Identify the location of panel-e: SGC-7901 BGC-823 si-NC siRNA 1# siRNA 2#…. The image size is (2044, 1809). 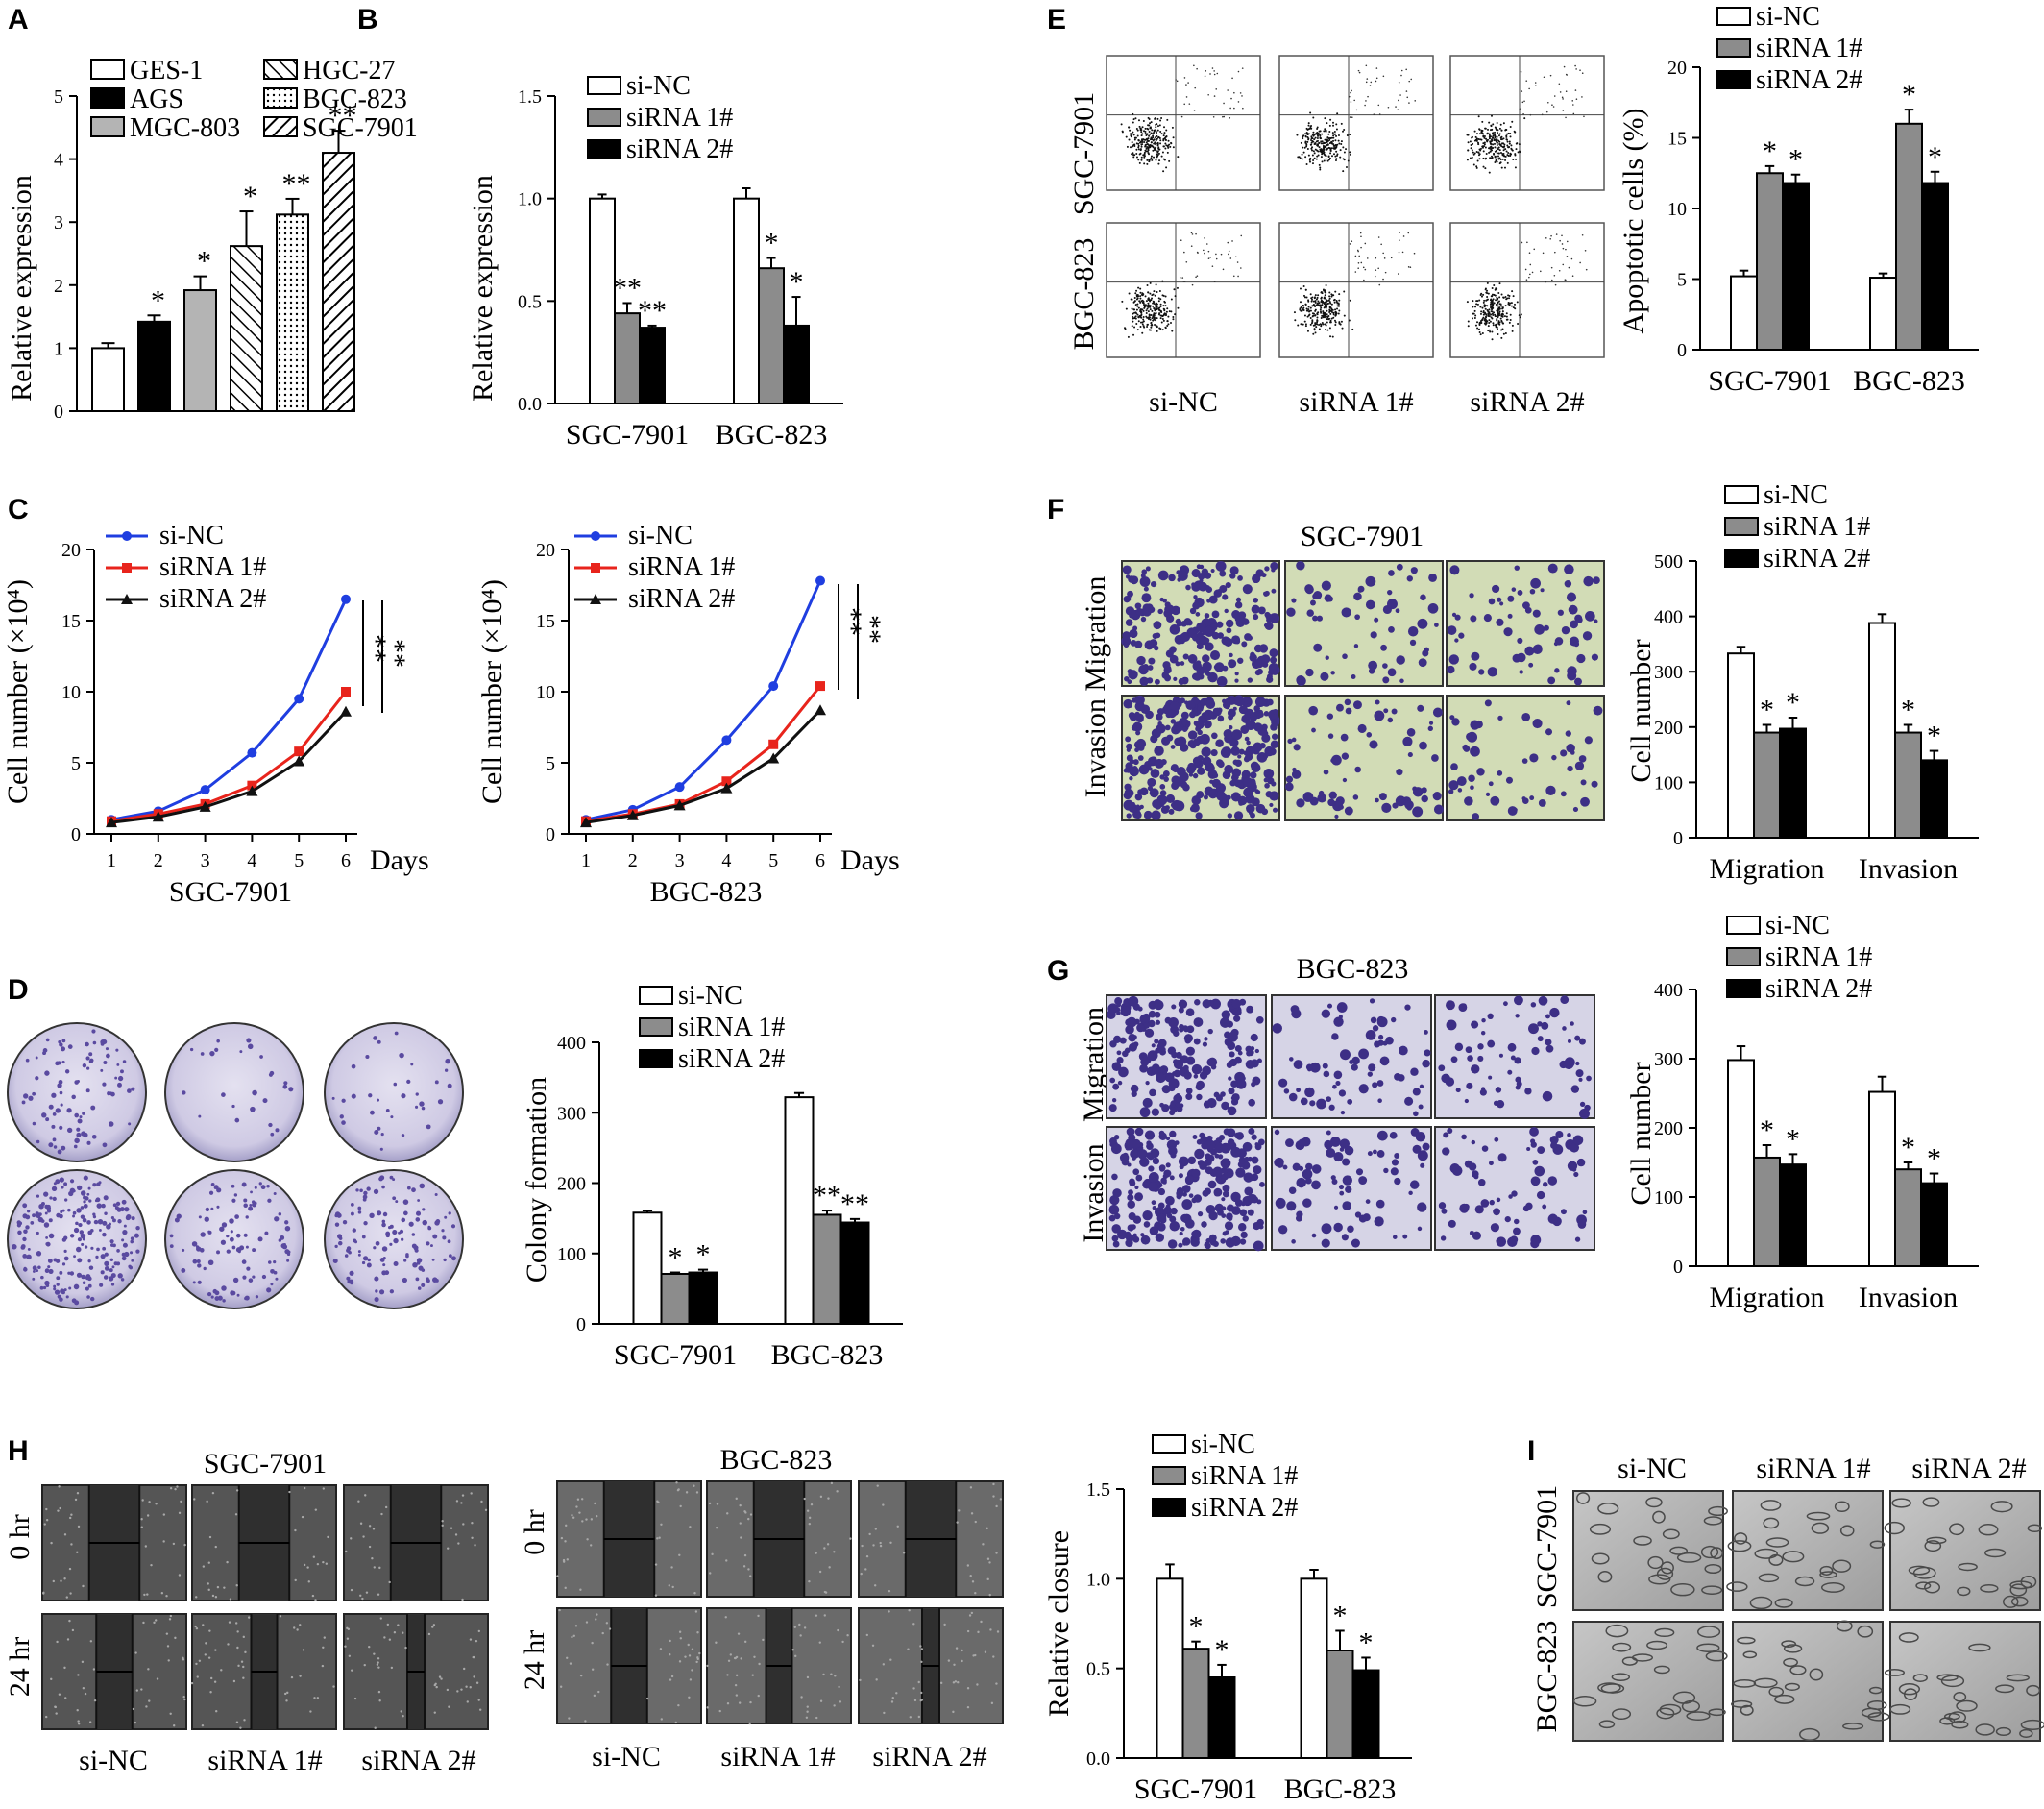
(1523, 210).